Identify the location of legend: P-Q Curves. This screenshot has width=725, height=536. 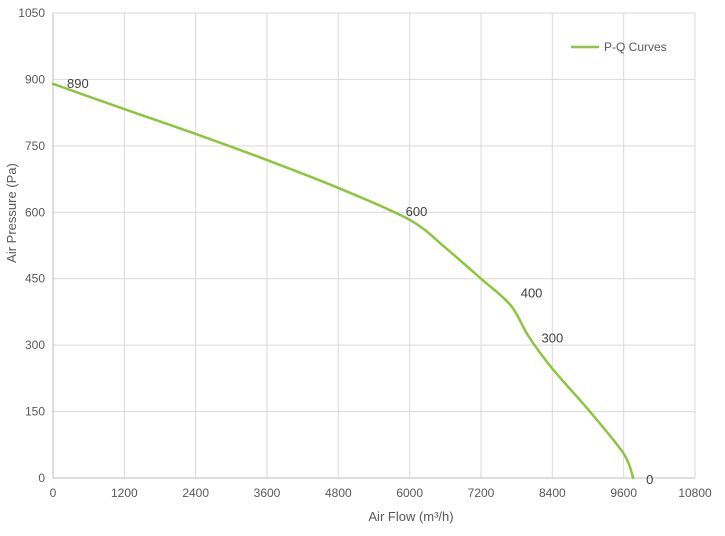
(619, 47).